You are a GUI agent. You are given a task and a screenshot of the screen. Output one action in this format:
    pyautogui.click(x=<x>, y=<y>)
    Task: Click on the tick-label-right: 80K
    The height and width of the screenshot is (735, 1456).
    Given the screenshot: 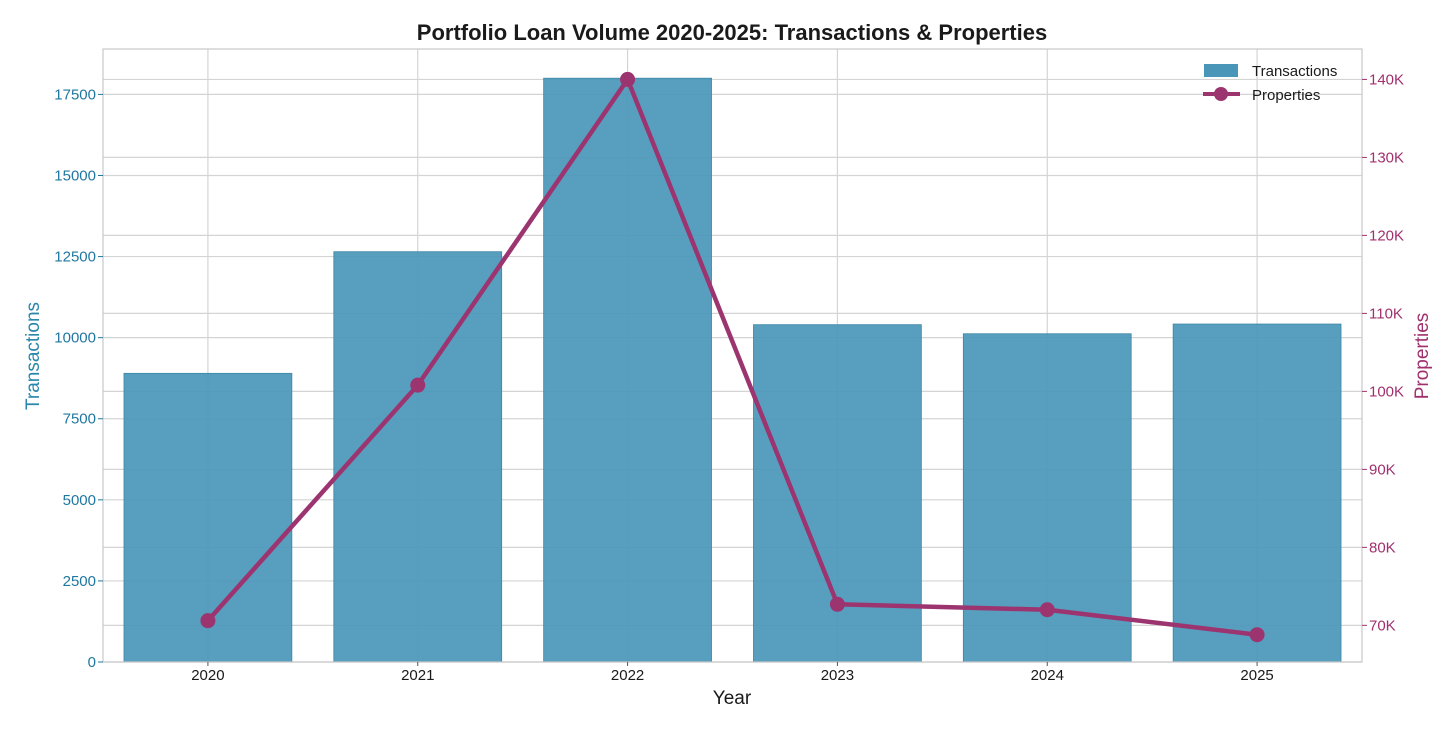 What is the action you would take?
    pyautogui.click(x=1382, y=547)
    